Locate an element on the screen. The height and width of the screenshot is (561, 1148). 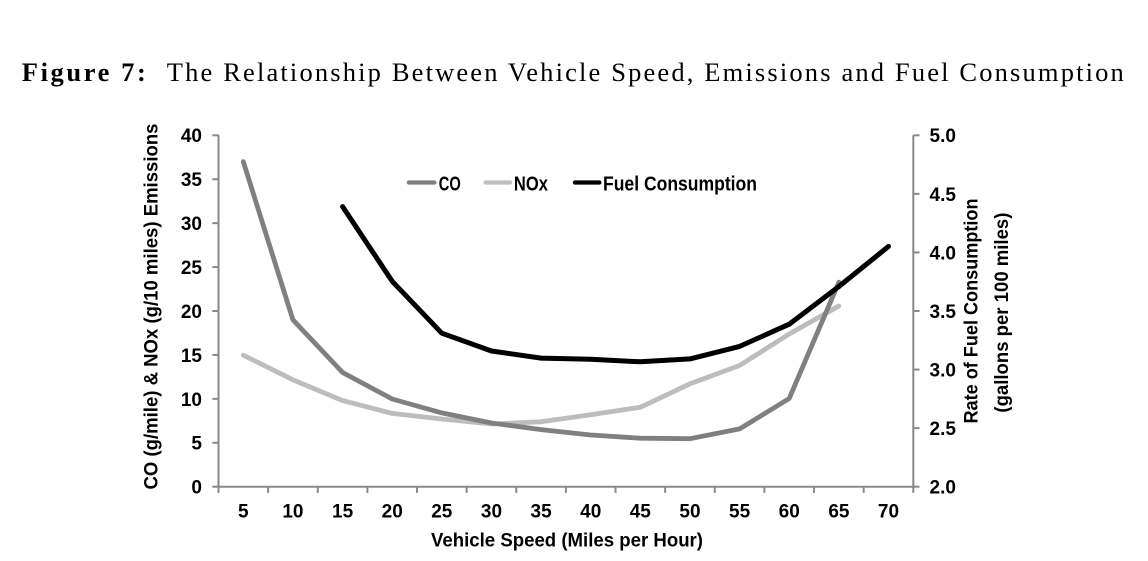
svg-text: Rate of Fuel Consumption is located at coordinates (972, 311).